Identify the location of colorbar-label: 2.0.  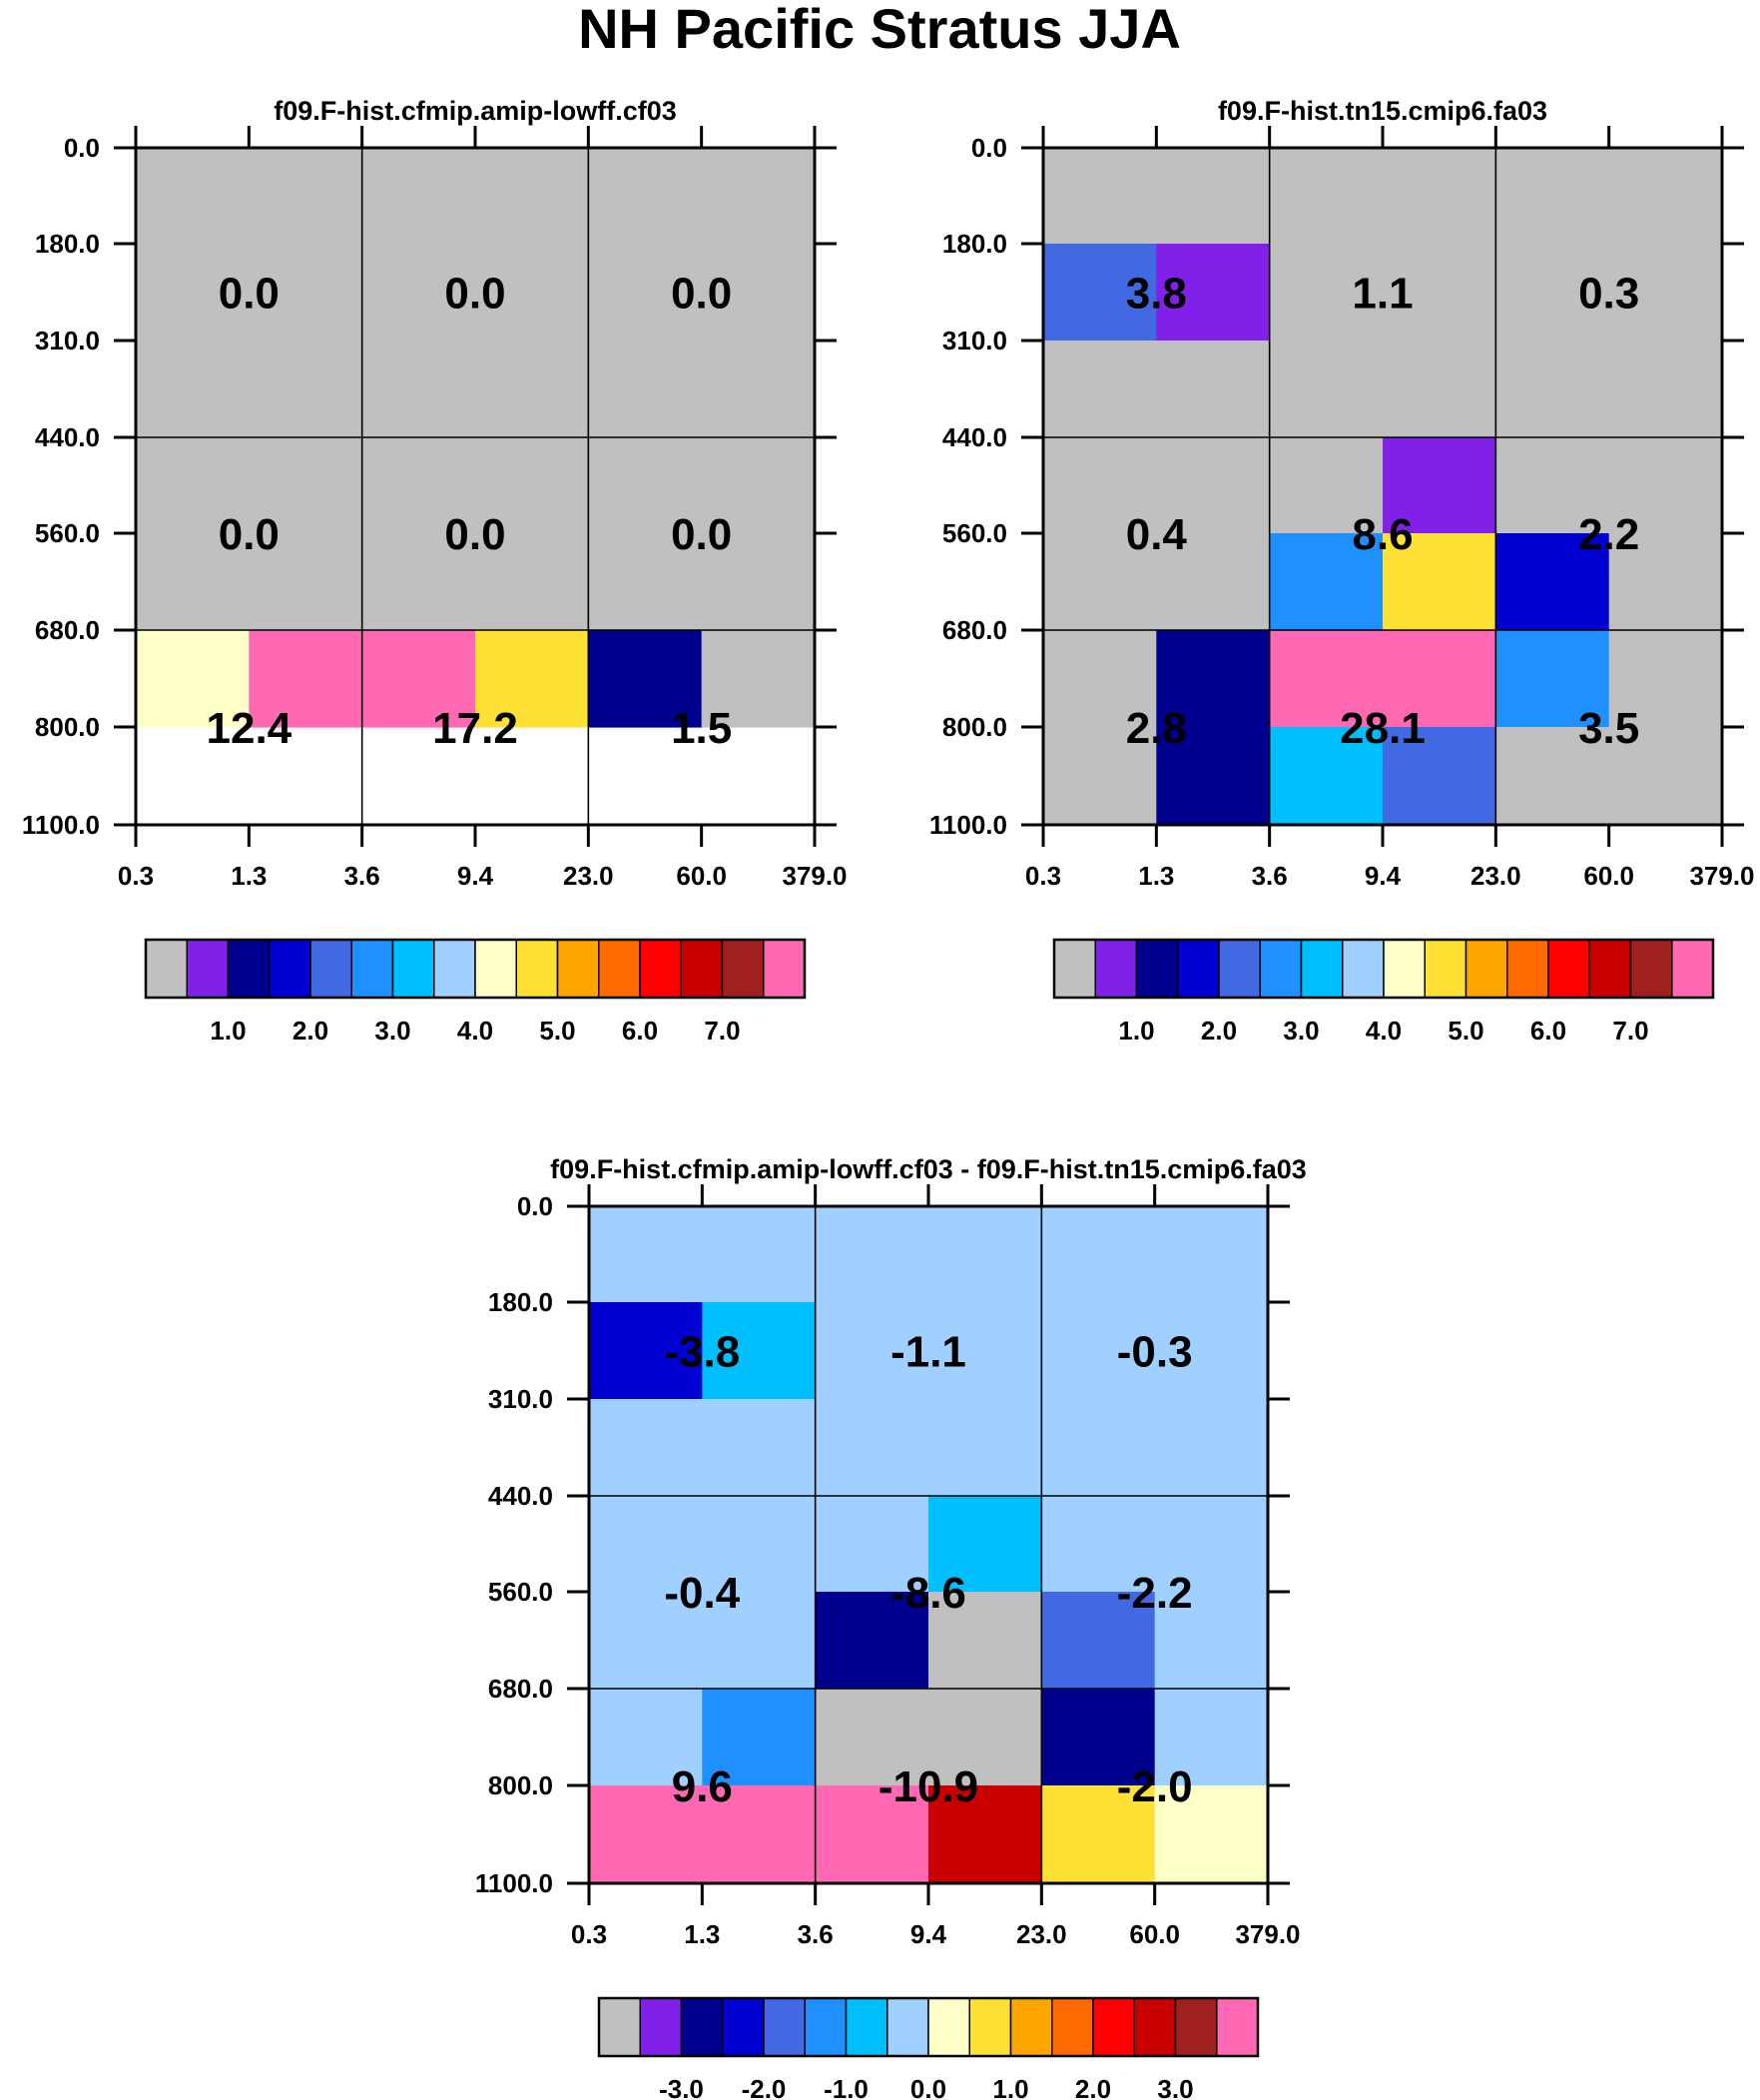
(1219, 1031).